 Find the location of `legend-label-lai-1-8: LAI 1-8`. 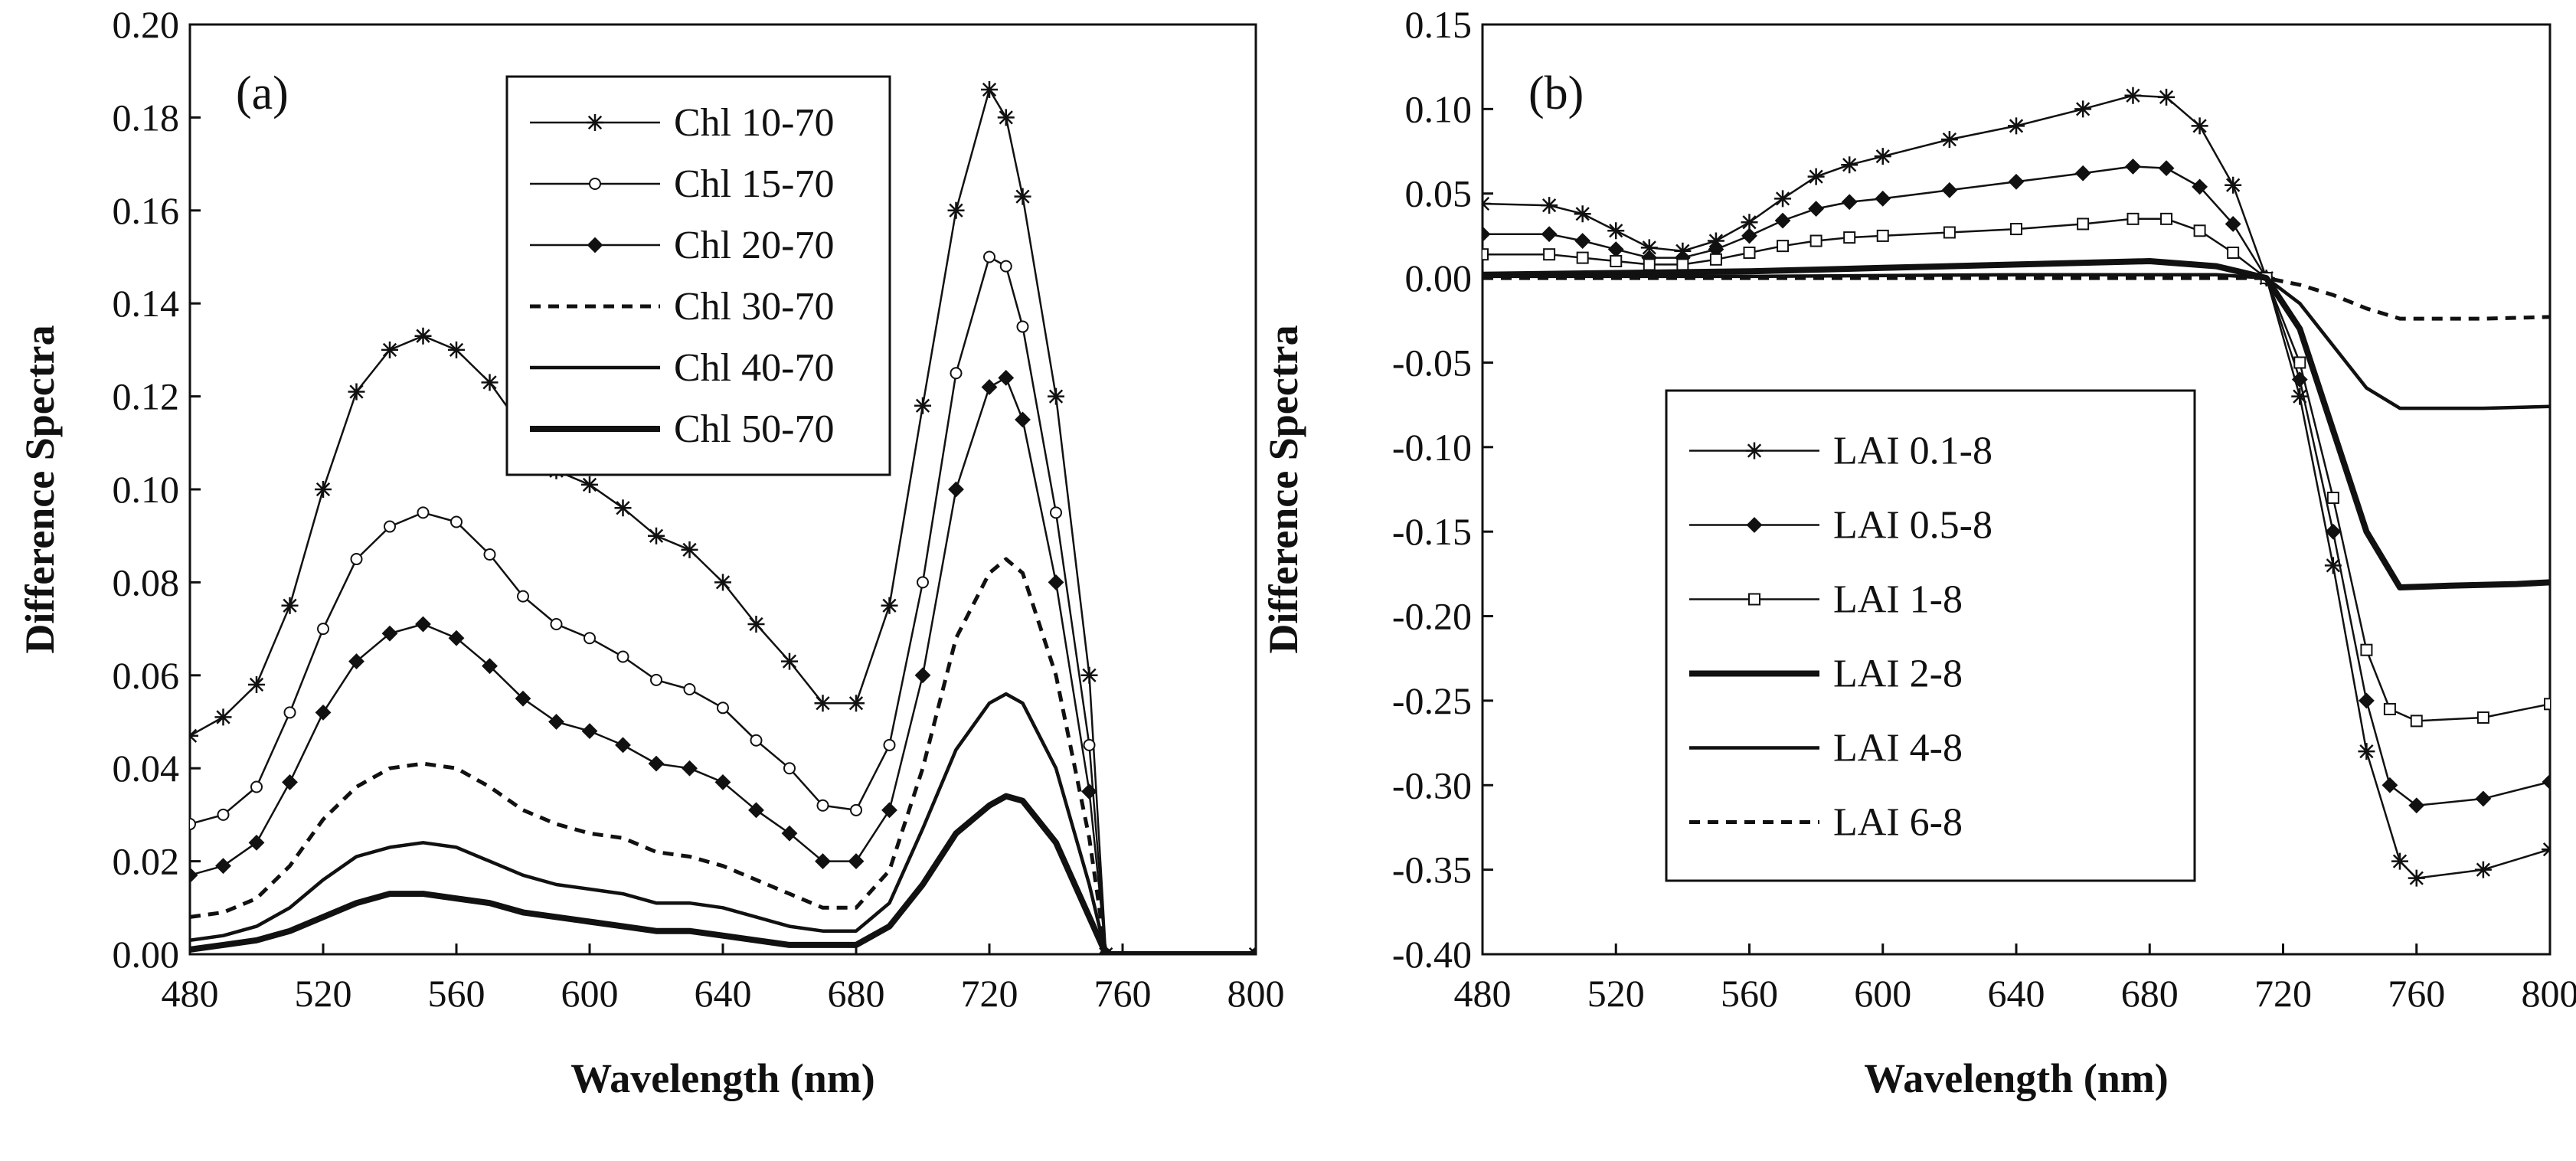

legend-label-lai-1-8: LAI 1-8 is located at coordinates (1898, 600).